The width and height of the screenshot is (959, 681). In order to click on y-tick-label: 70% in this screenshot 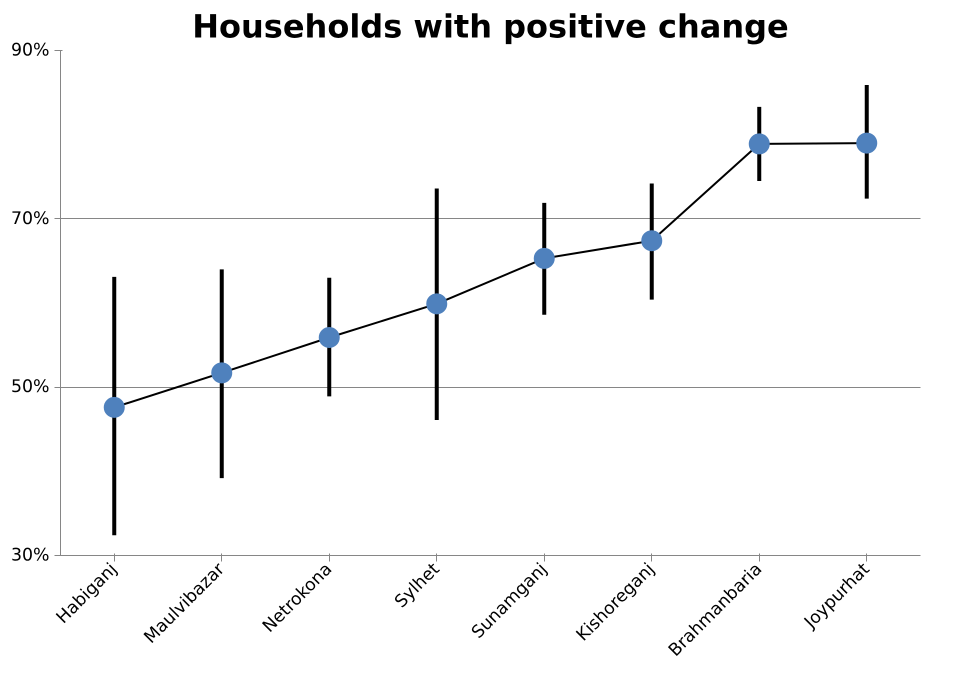, I will do `click(30, 218)`.